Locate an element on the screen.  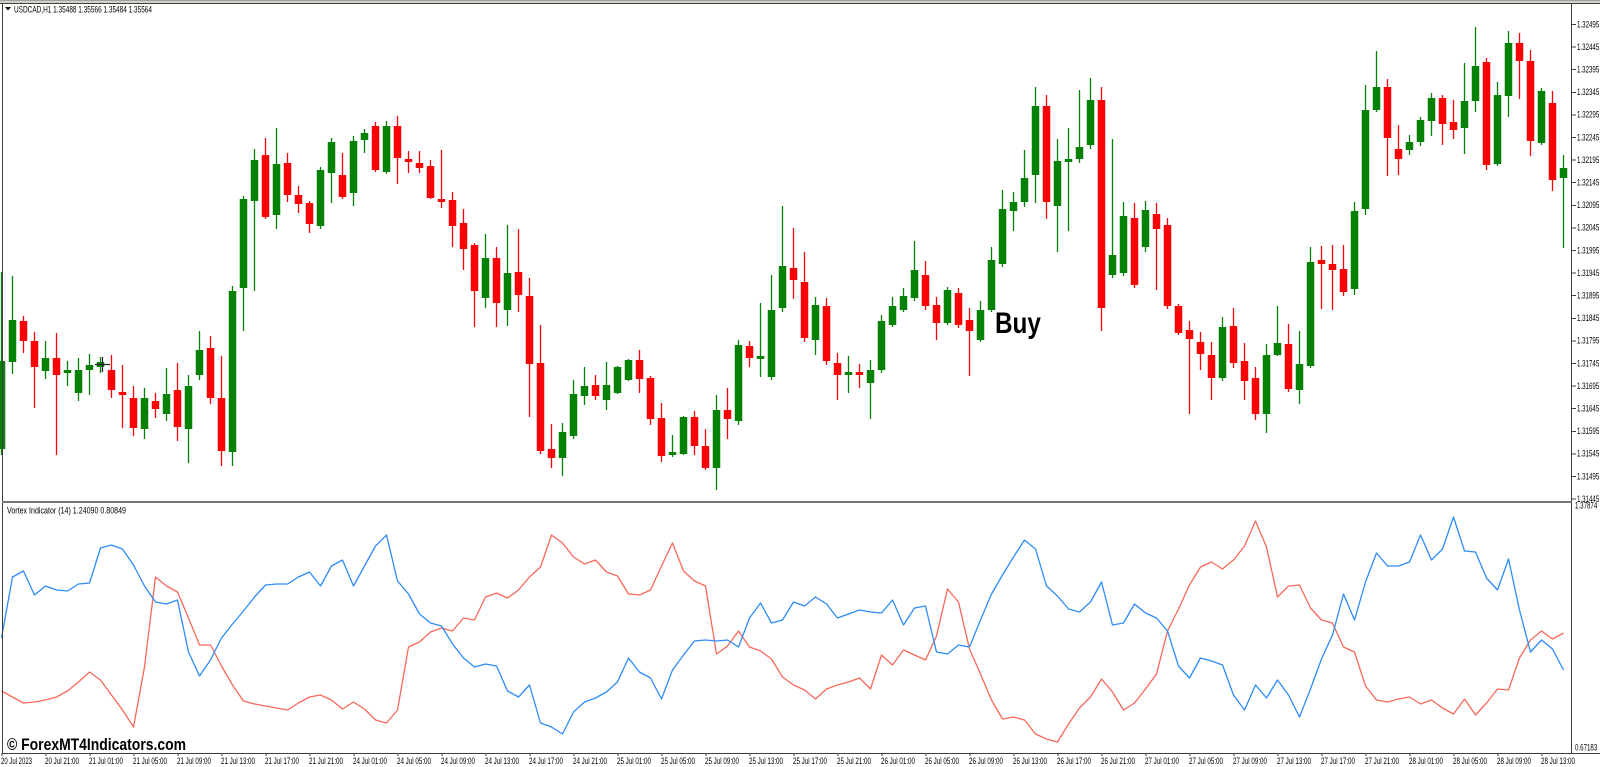
svg-text: 1.31895 is located at coordinates (1588, 296).